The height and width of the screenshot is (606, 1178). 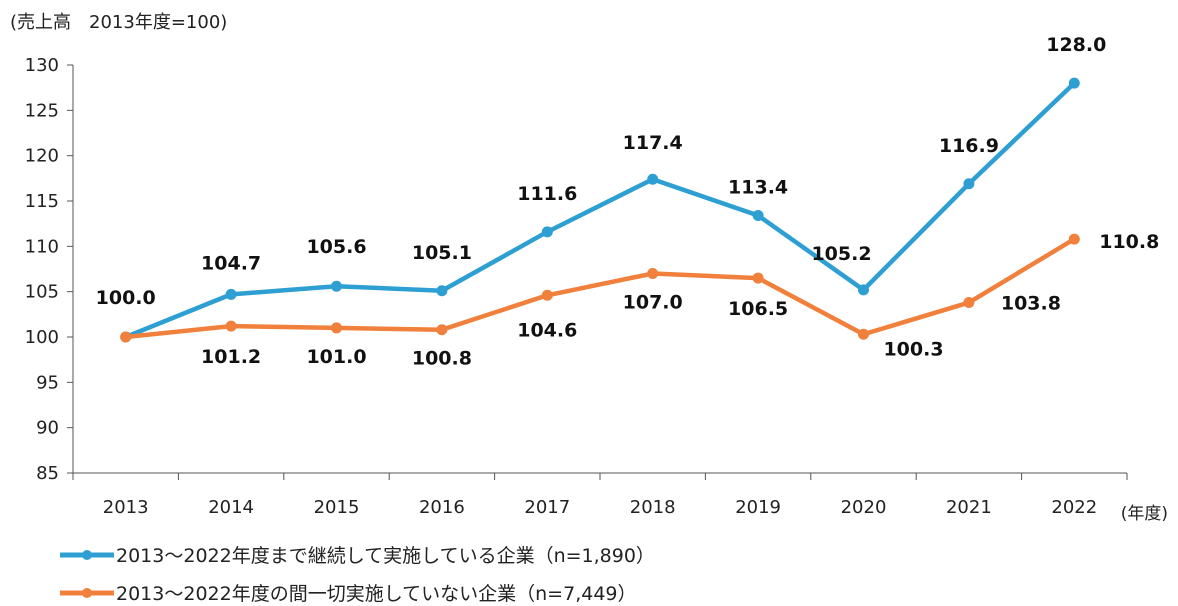 What do you see at coordinates (547, 507) in the screenshot?
I see `x-tick-label: 2017` at bounding box center [547, 507].